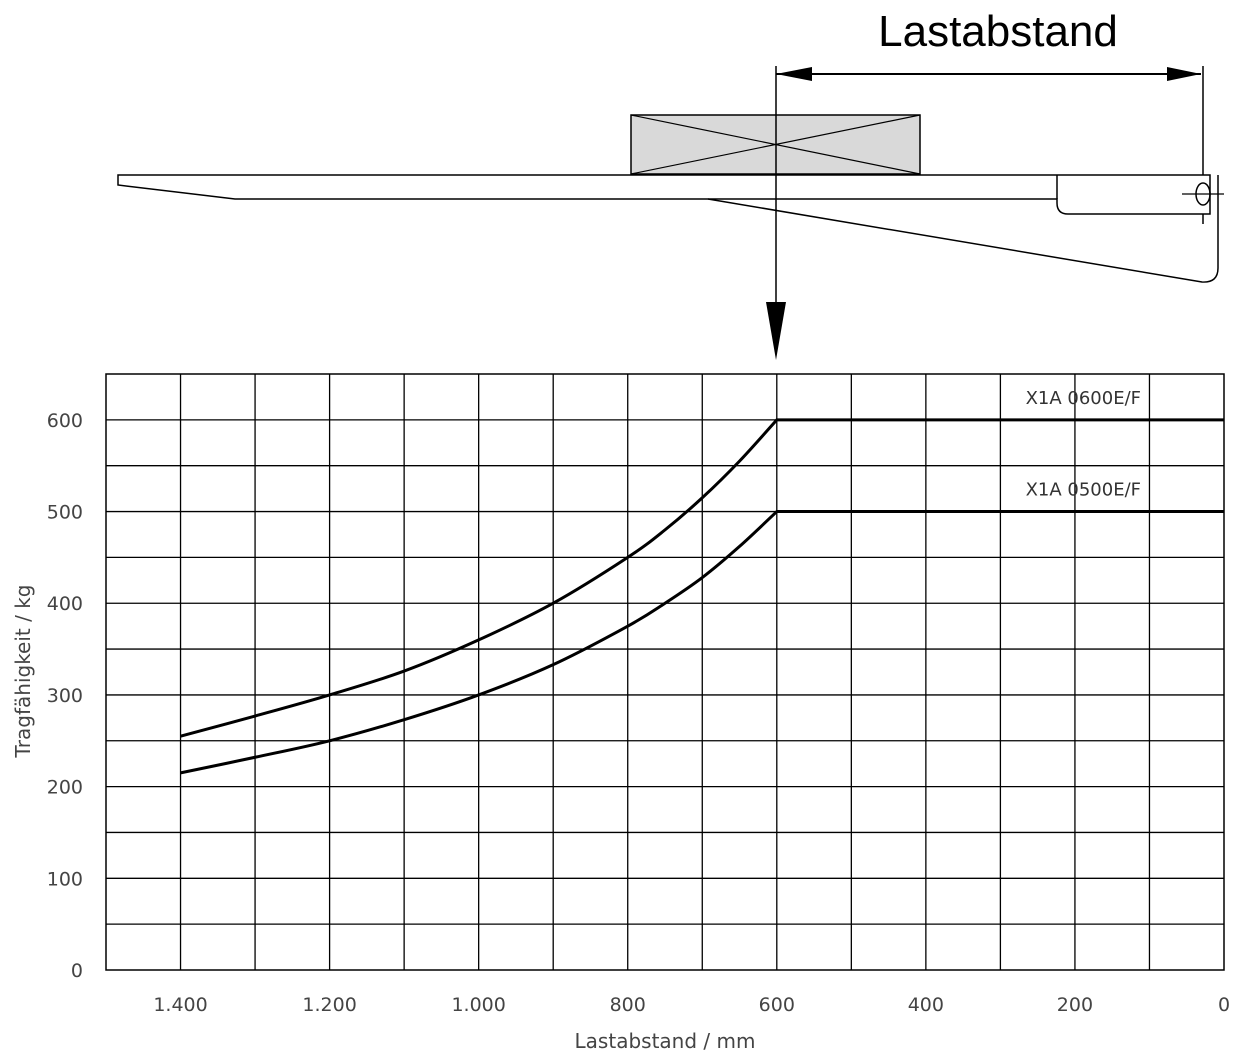 This screenshot has width=1244, height=1055. What do you see at coordinates (1083, 490) in the screenshot?
I see `series-label-2: X1A 0500E/F` at bounding box center [1083, 490].